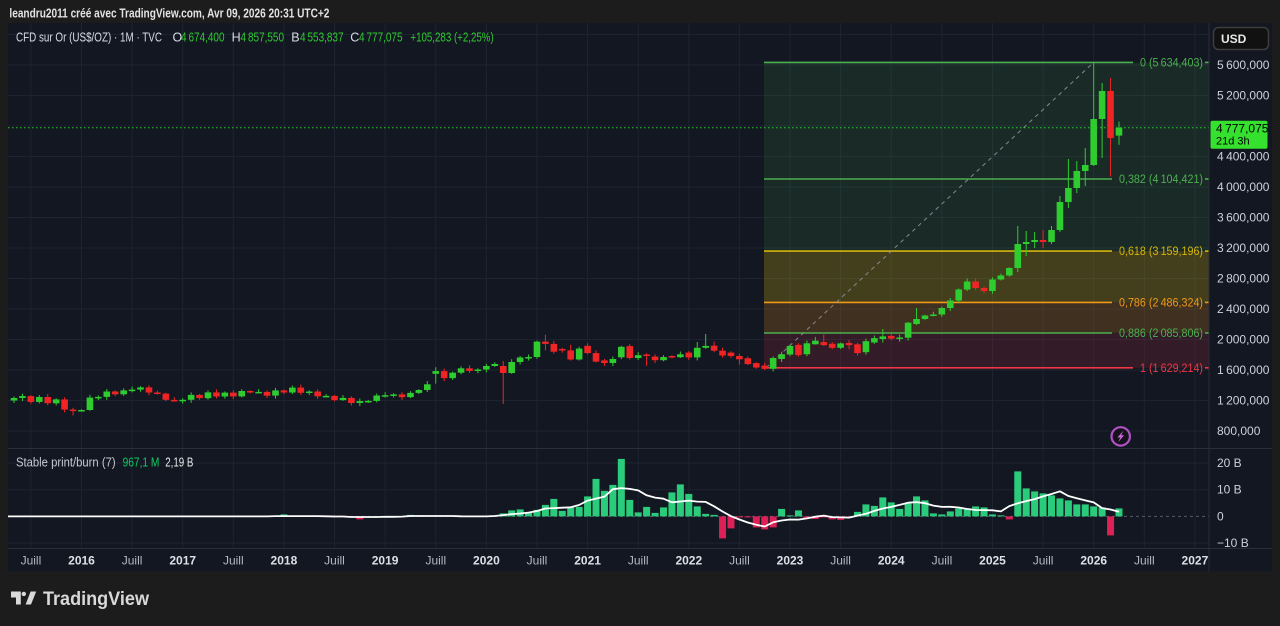  I want to click on svg-text: 21d 3h, so click(1233, 142).